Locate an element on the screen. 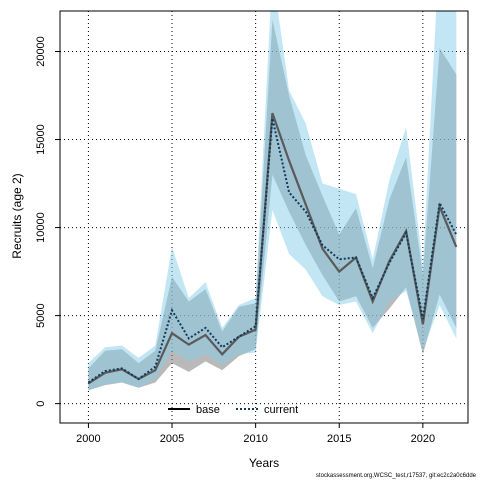 The image size is (480, 480). legend-label-base: base is located at coordinates (208, 410).